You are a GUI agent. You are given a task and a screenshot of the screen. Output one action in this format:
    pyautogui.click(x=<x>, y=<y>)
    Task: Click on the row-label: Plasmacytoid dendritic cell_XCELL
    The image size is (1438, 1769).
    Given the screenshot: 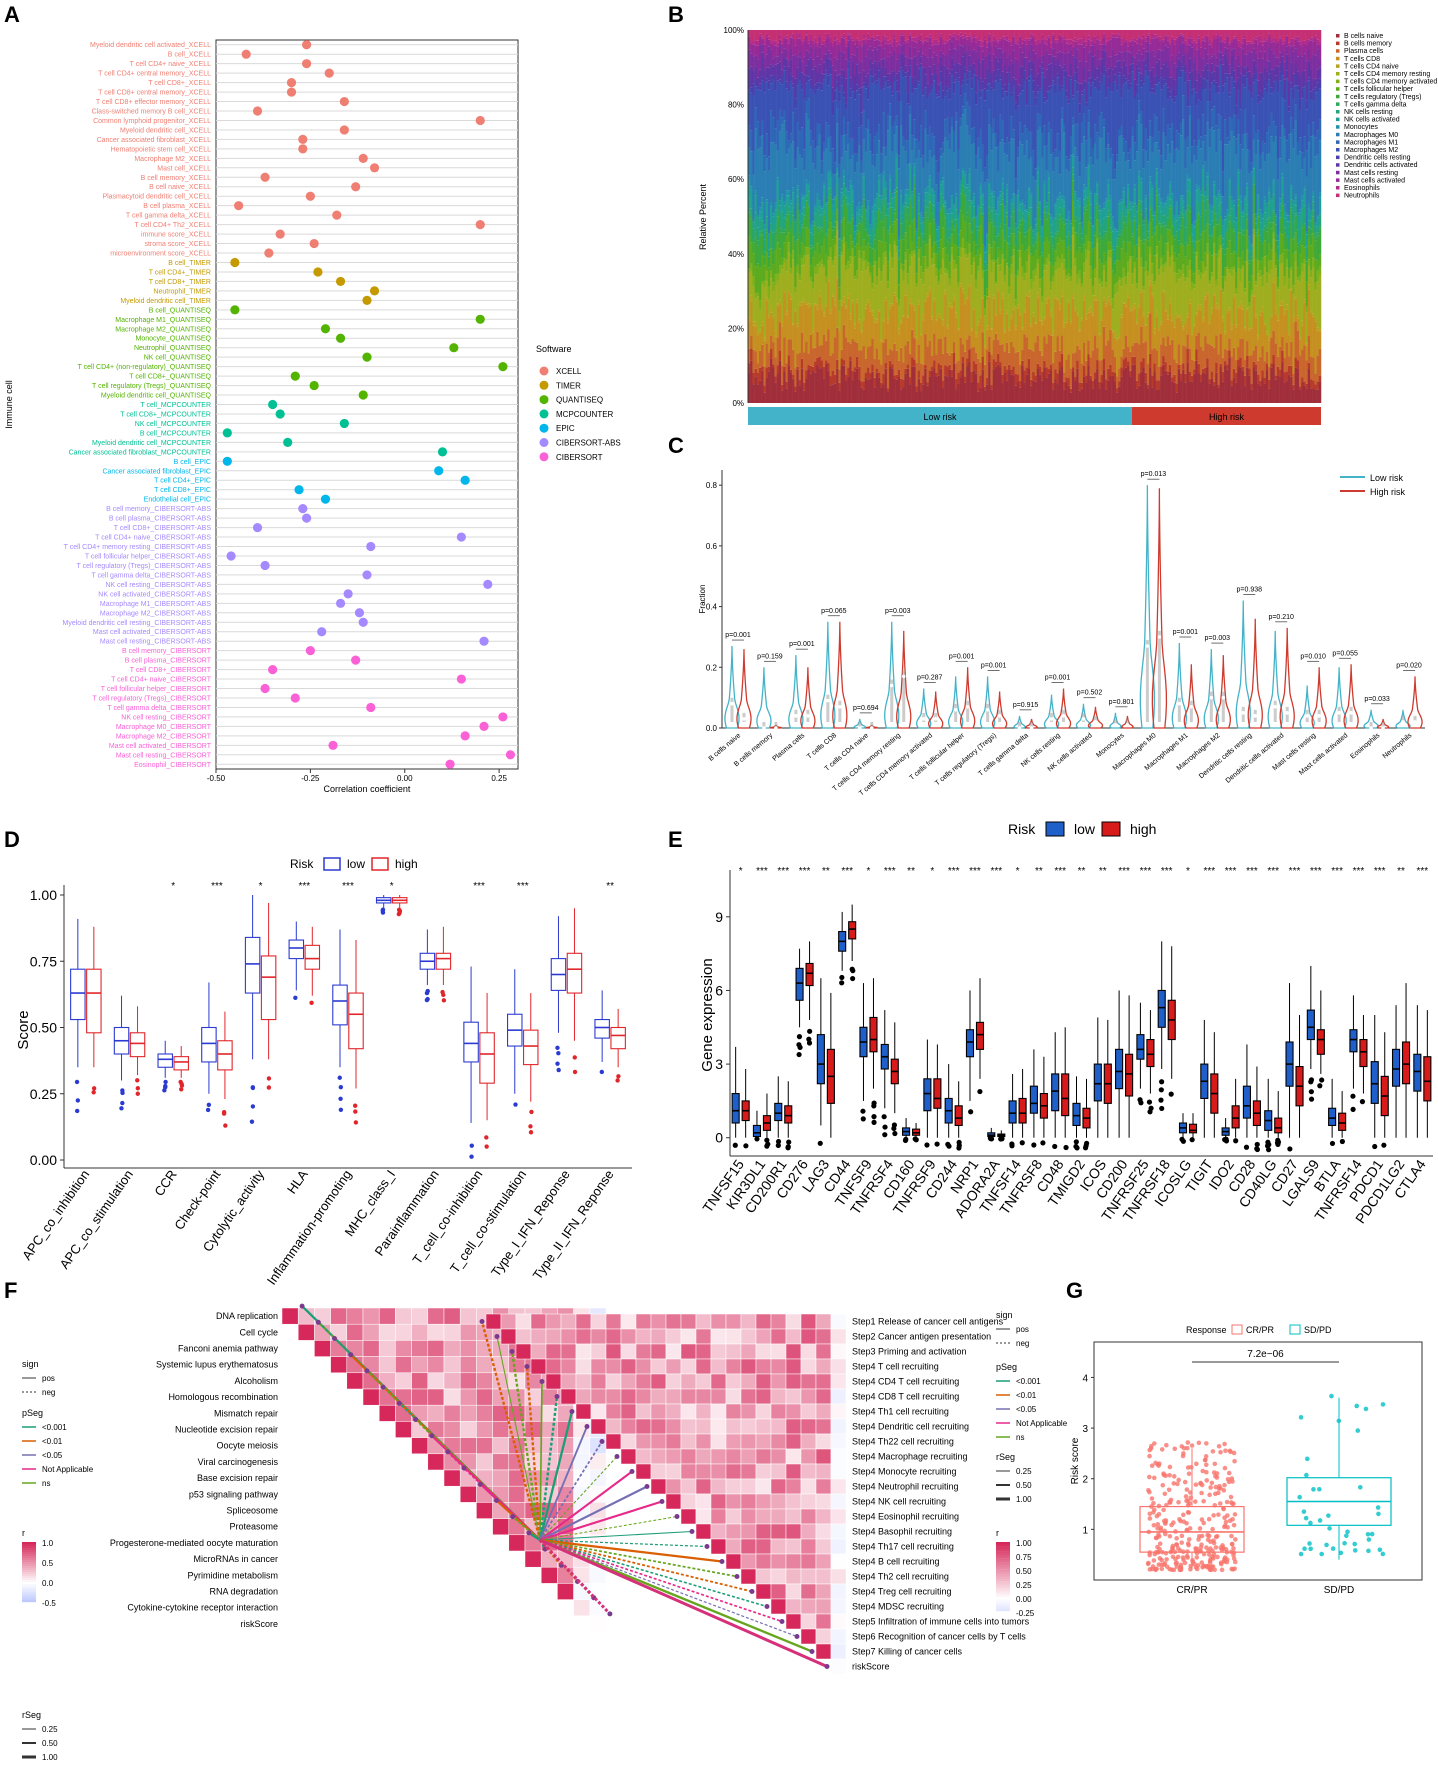 What is the action you would take?
    pyautogui.click(x=156, y=197)
    